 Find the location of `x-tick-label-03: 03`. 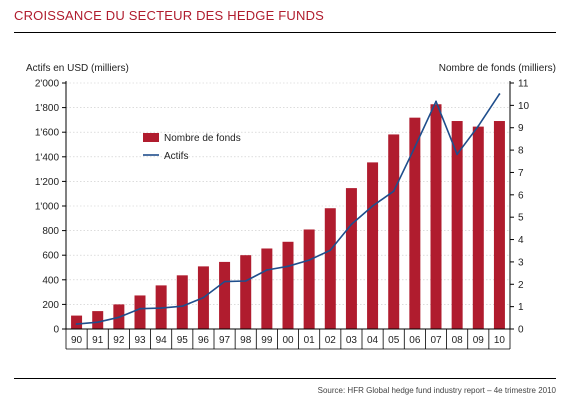

x-tick-label-03: 03 is located at coordinates (352, 340).